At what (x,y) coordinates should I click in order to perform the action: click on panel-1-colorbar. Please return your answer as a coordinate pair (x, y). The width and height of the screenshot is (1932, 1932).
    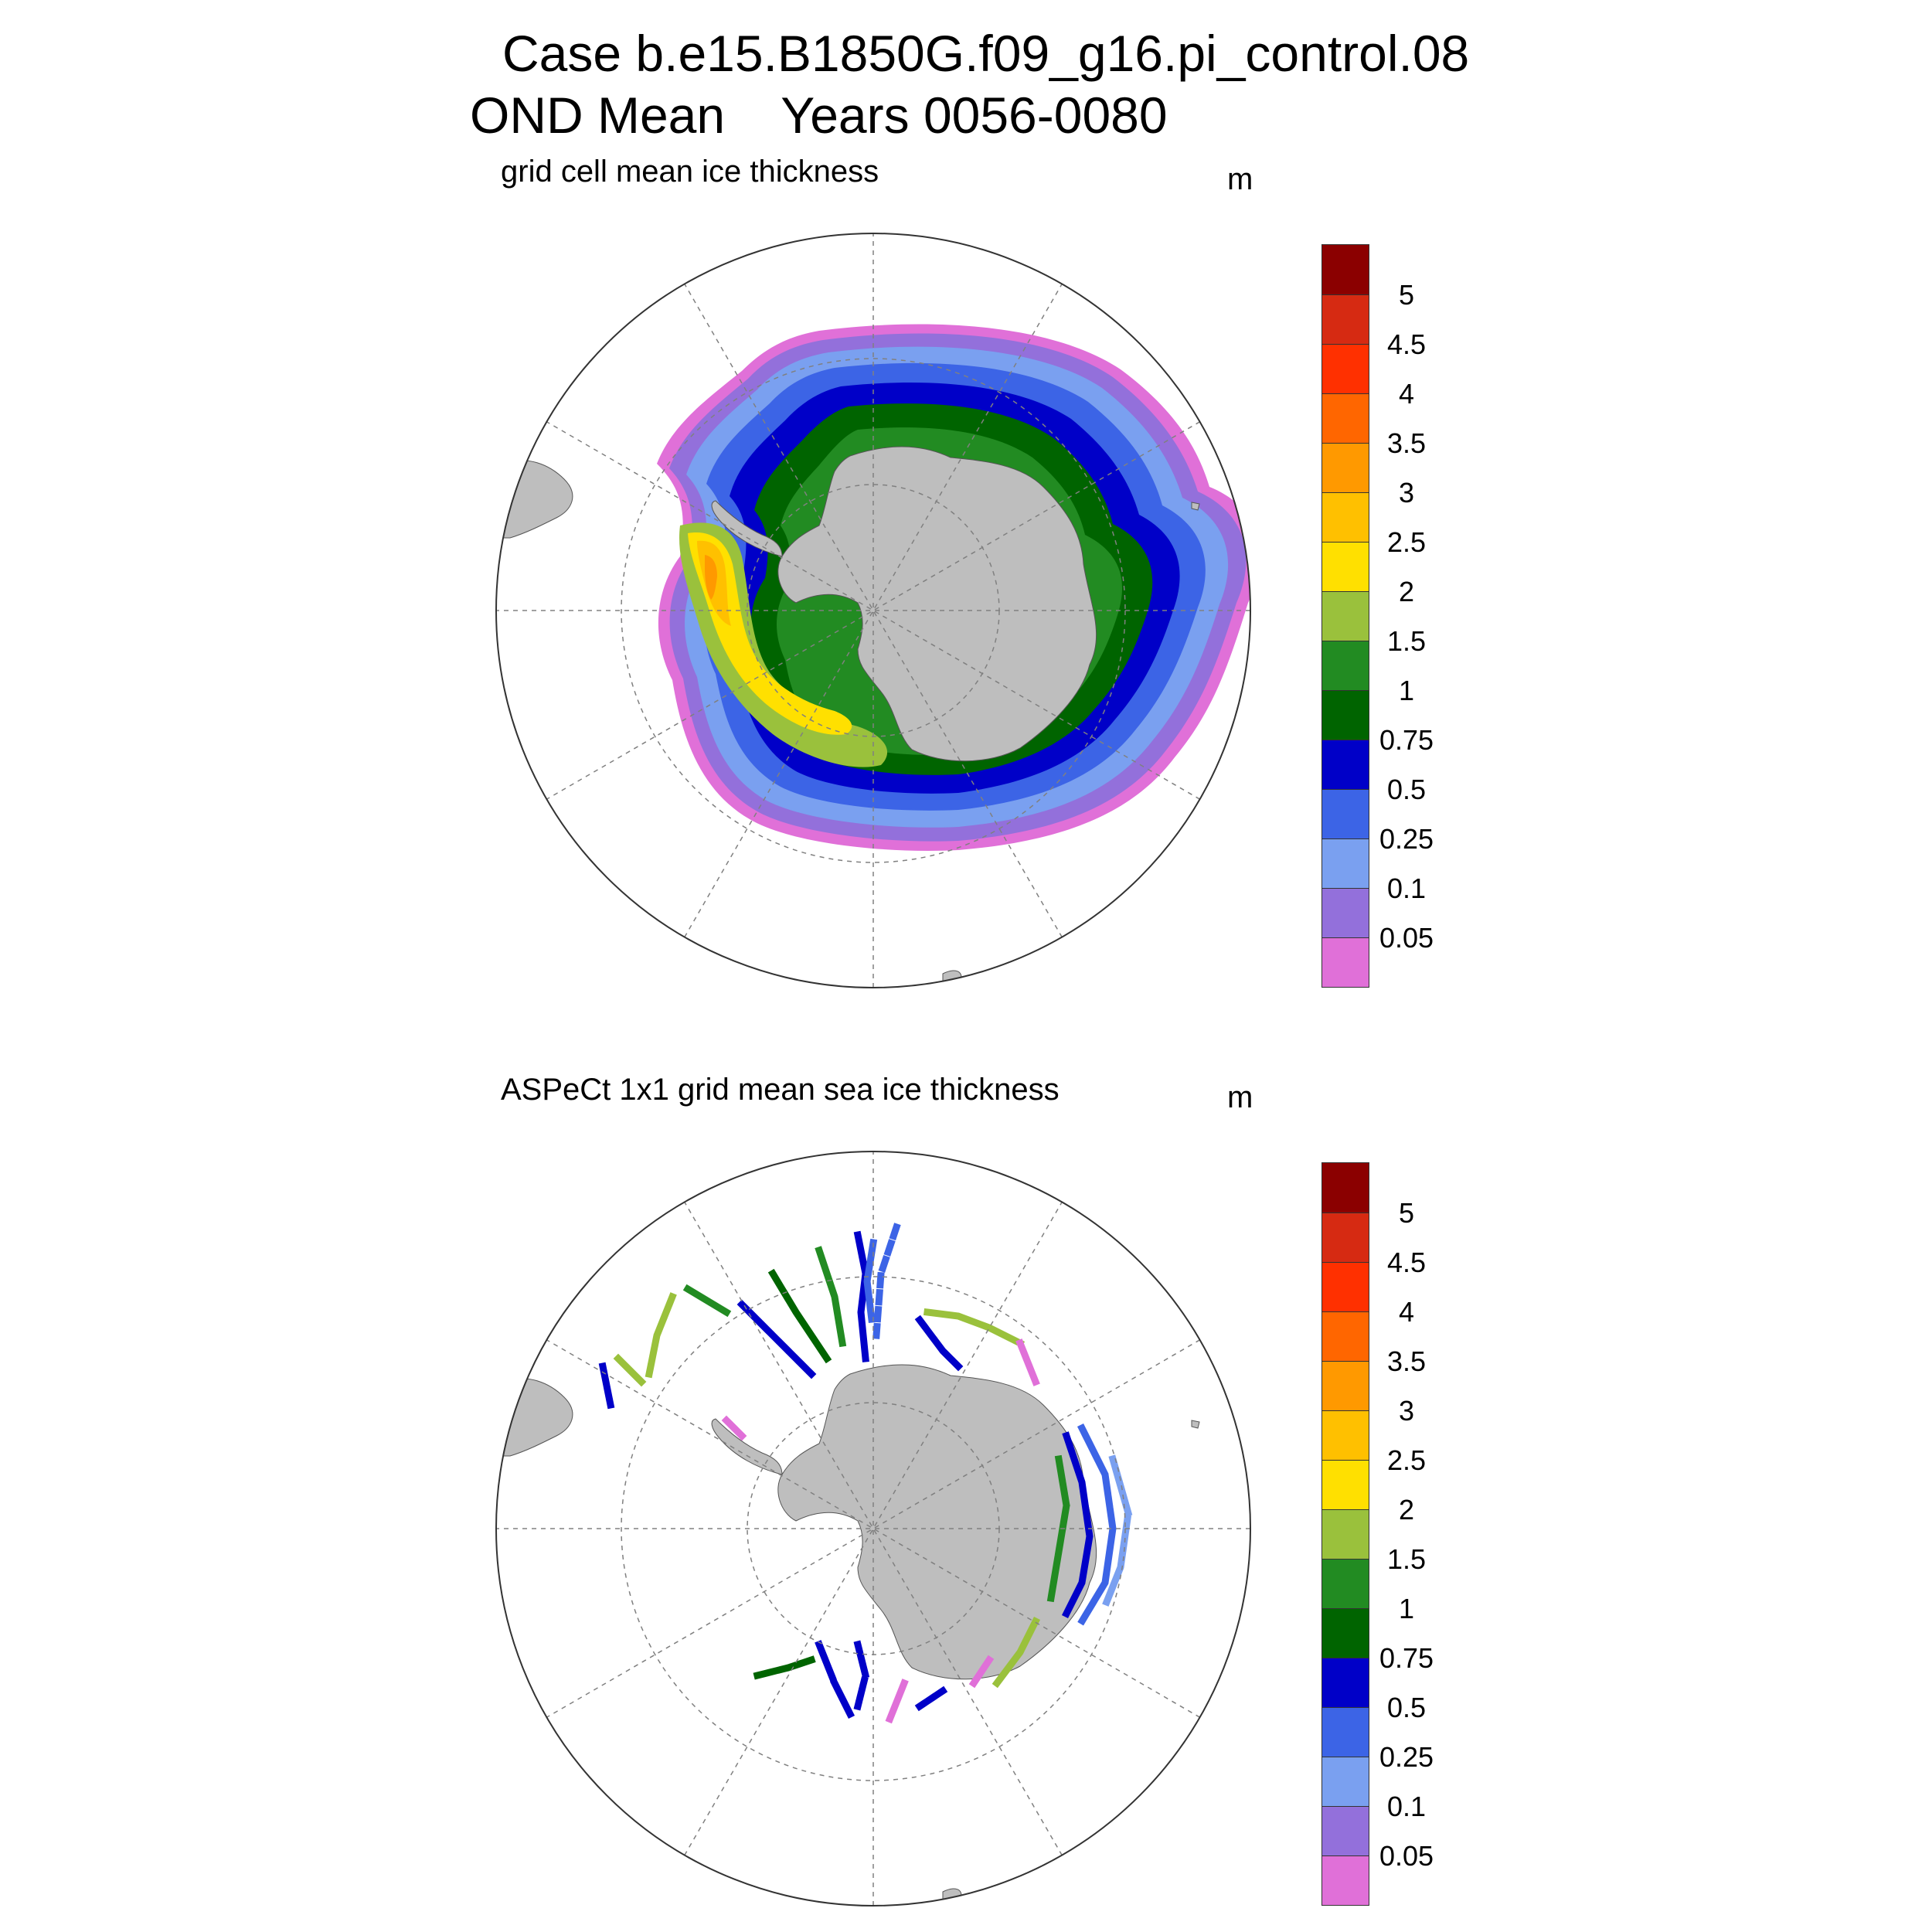
    Looking at the image, I should click on (1345, 616).